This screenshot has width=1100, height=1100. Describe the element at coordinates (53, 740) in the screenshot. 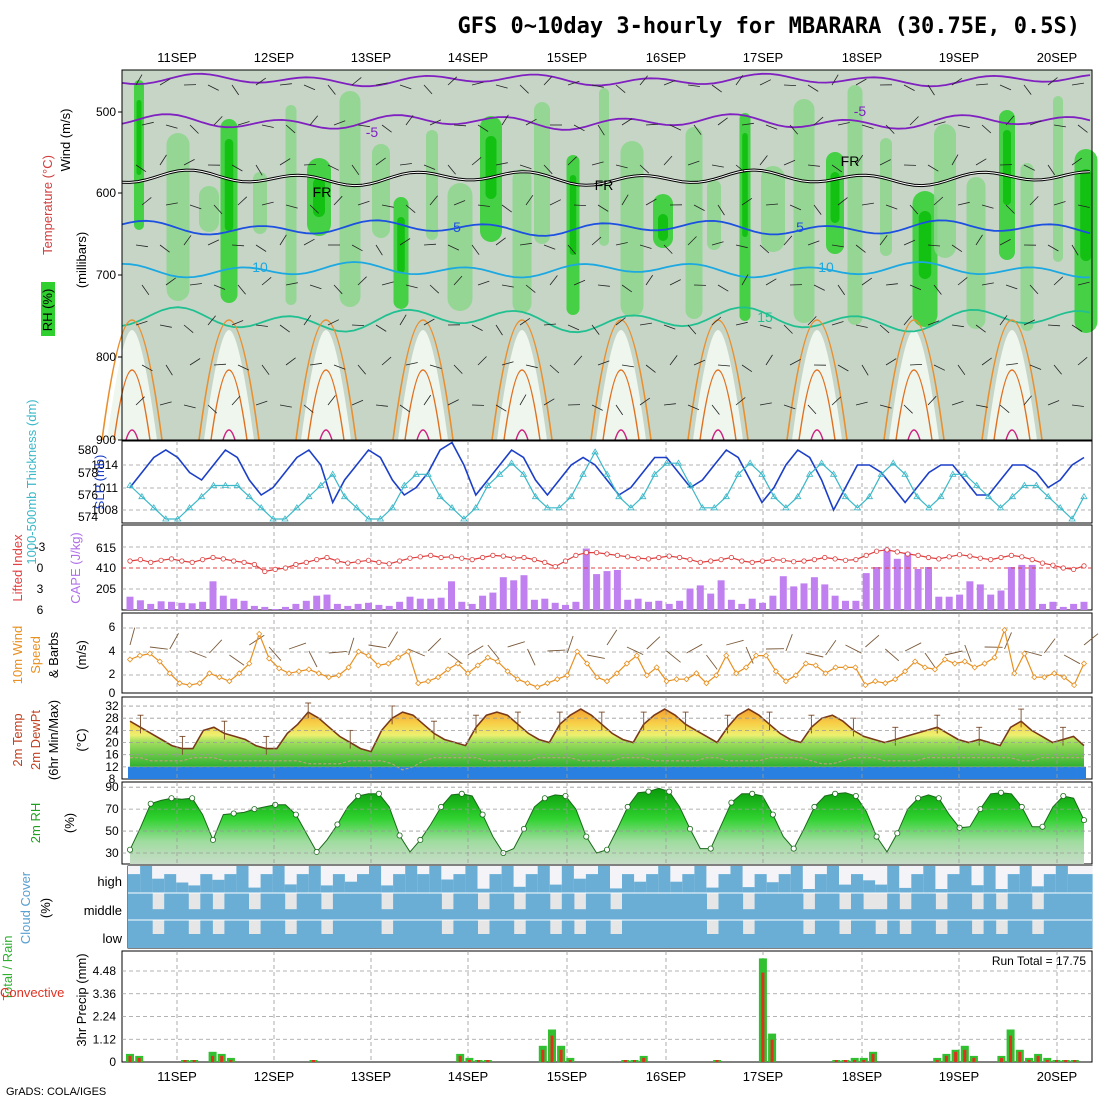

I see `temp-label-c: (6hr Min/Max)` at that location.